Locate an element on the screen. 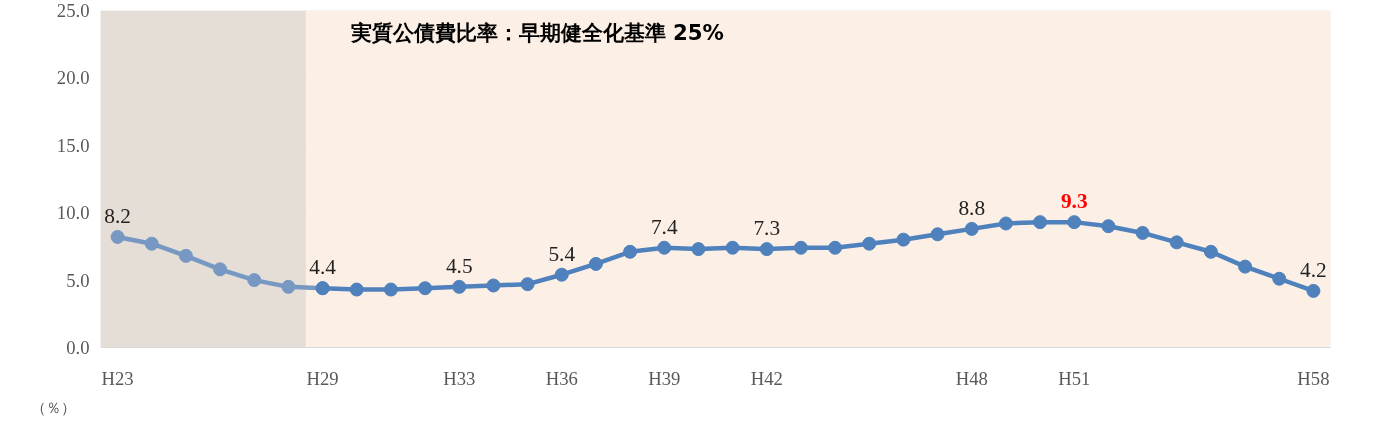  data-label: 7.3 is located at coordinates (767, 228).